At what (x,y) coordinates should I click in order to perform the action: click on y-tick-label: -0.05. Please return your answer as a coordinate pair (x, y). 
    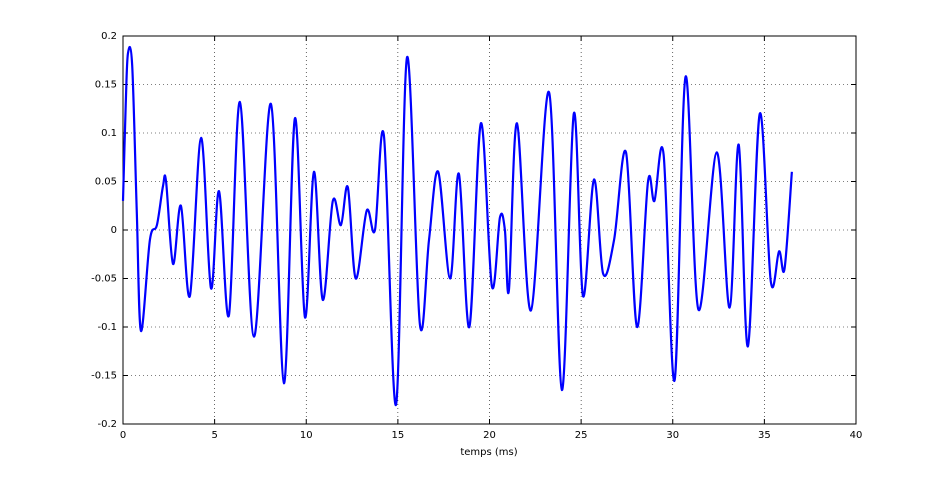
    Looking at the image, I should click on (104, 279).